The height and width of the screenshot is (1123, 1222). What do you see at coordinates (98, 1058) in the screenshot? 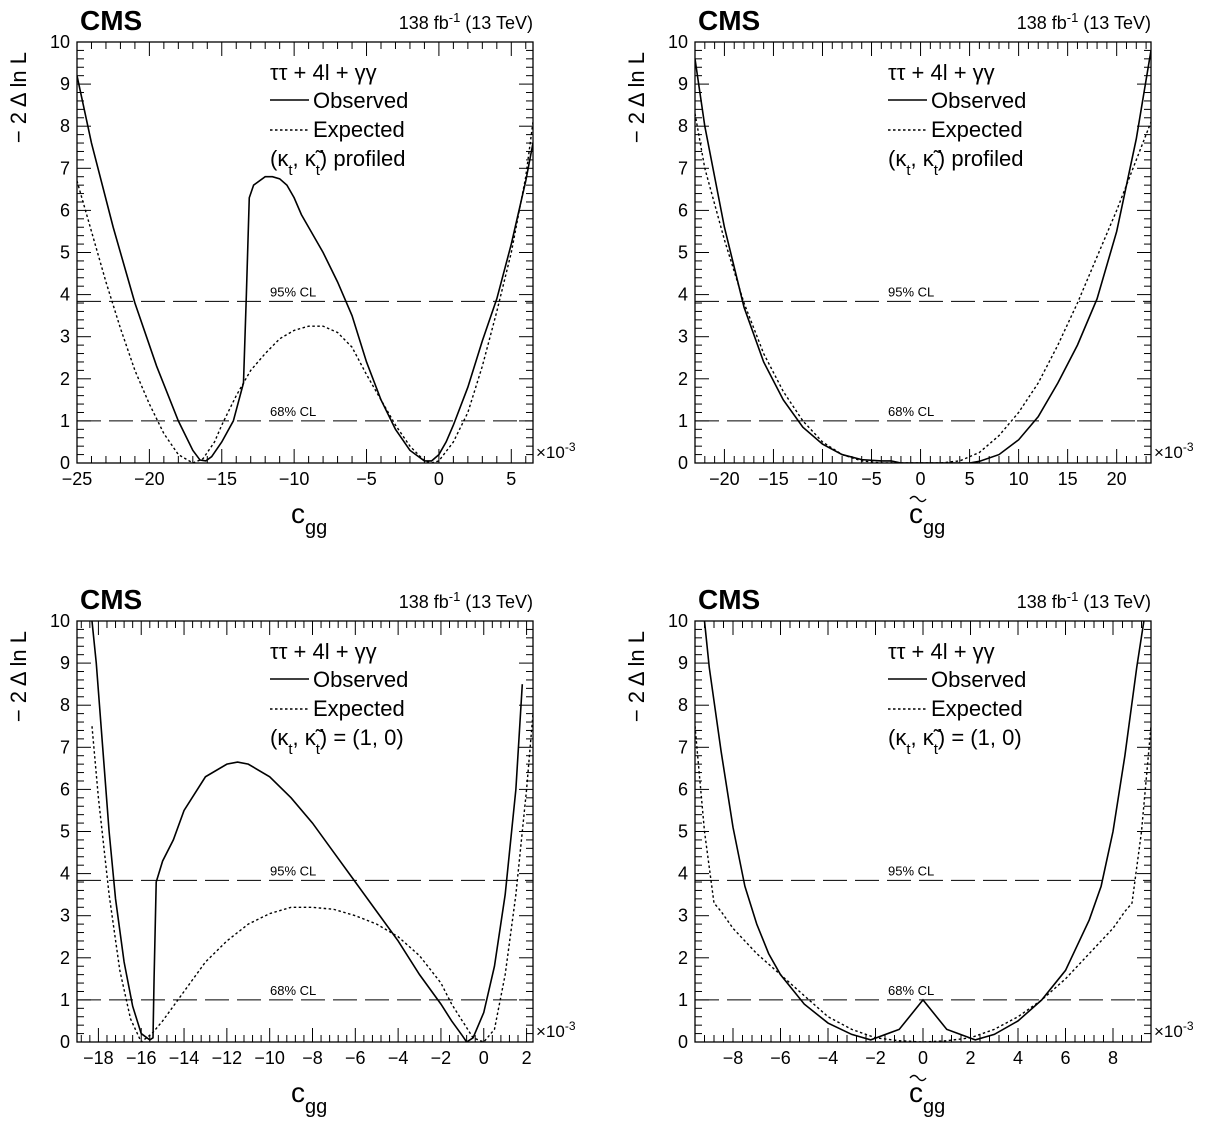
I see `x-tick-label: −18` at bounding box center [98, 1058].